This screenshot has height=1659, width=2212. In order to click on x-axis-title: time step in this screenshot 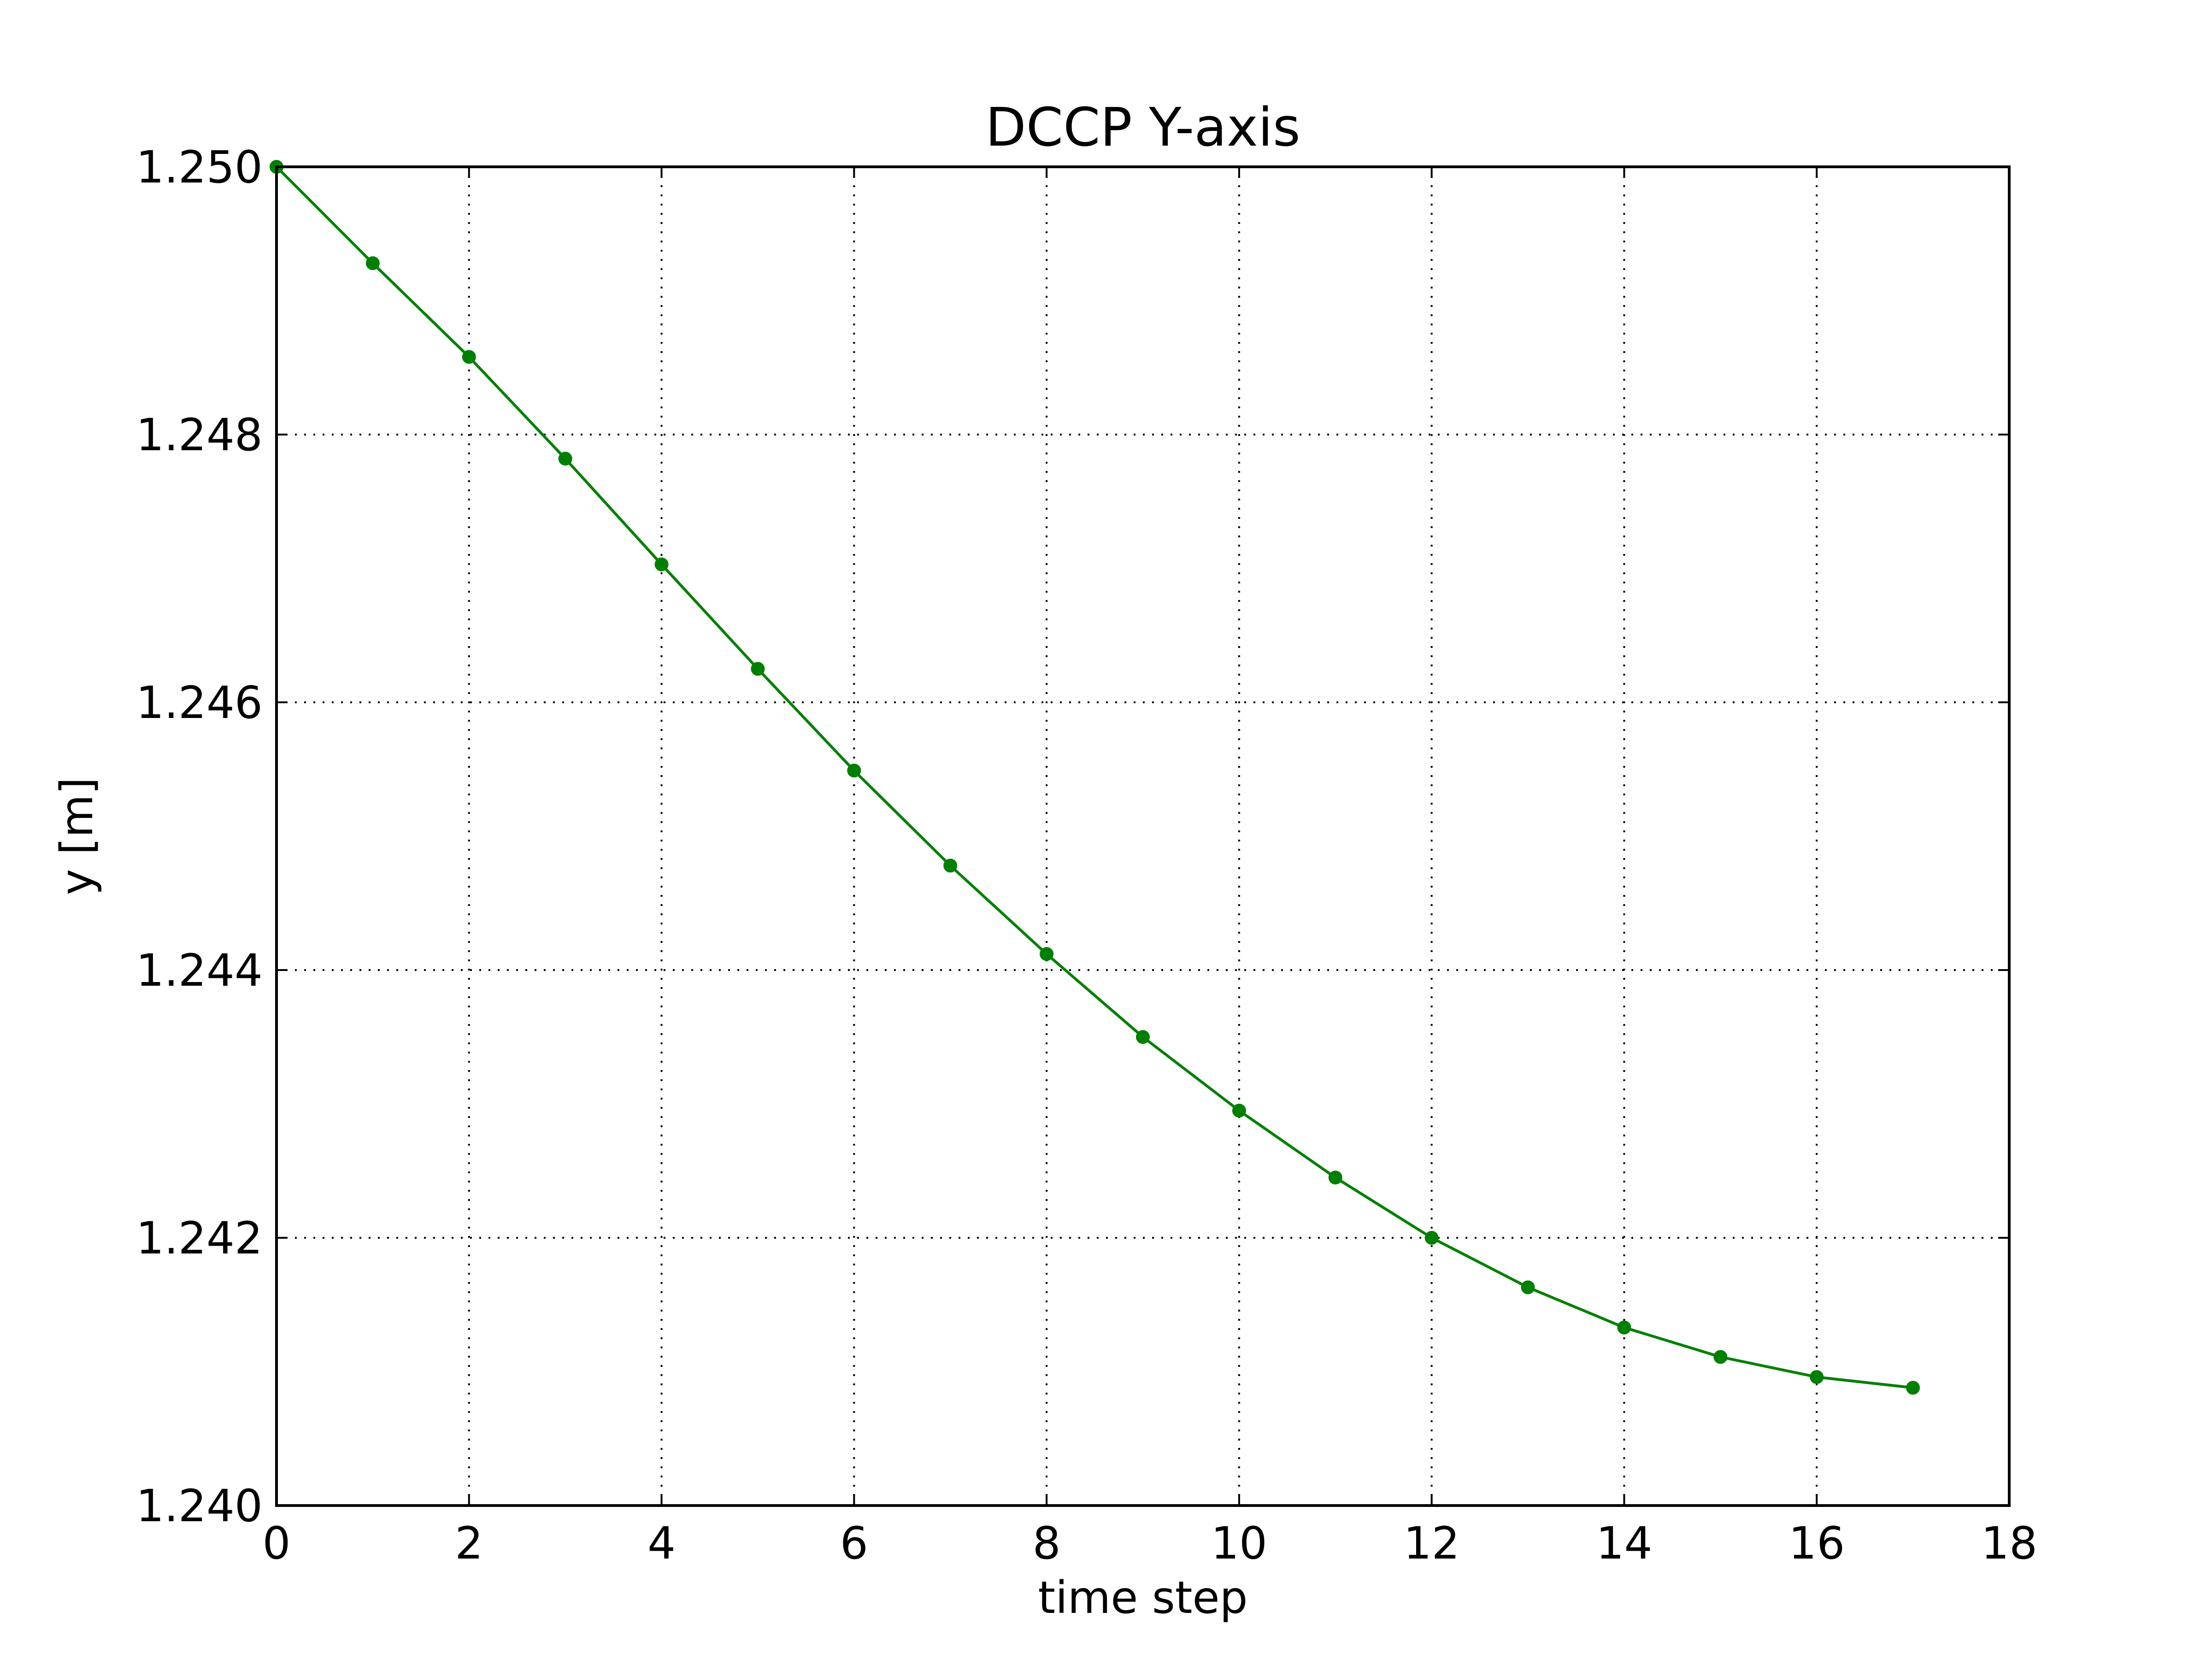, I will do `click(1142, 1598)`.